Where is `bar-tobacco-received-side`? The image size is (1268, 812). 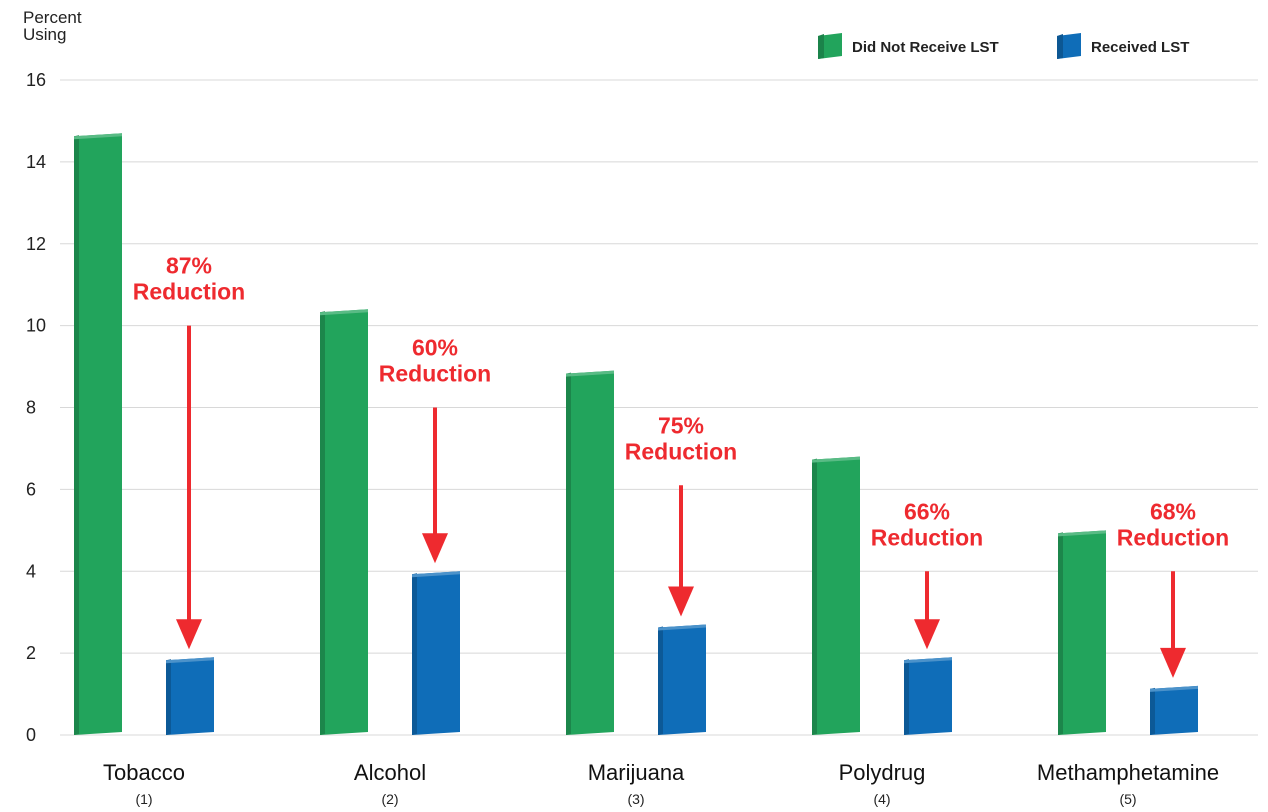
bar-tobacco-received-side is located at coordinates (168, 697).